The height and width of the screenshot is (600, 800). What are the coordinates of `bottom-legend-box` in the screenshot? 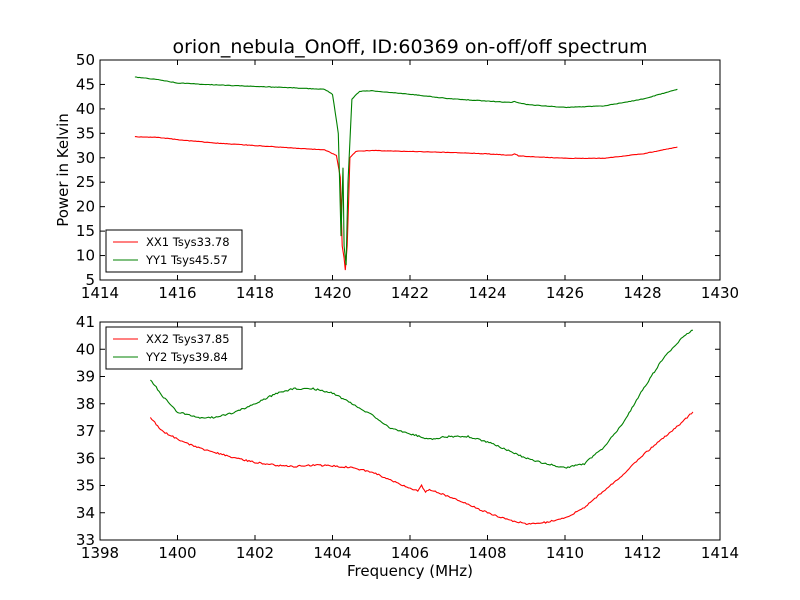 It's located at (174, 348).